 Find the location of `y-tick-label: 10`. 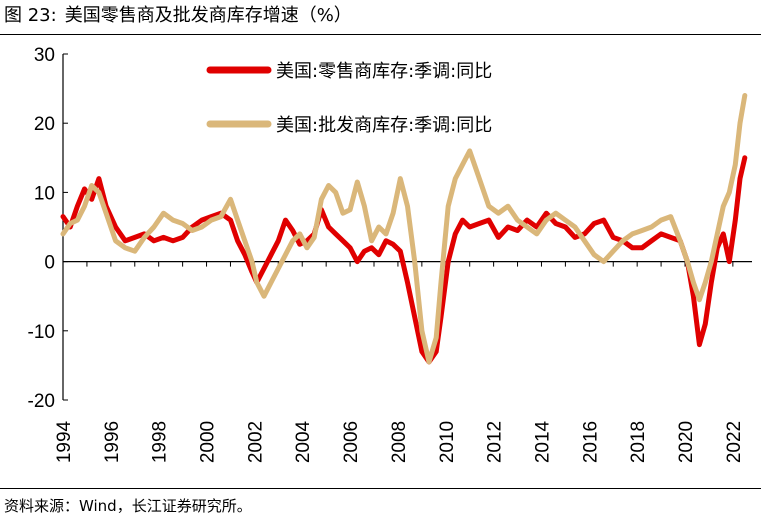

y-tick-label: 10 is located at coordinates (44, 193).